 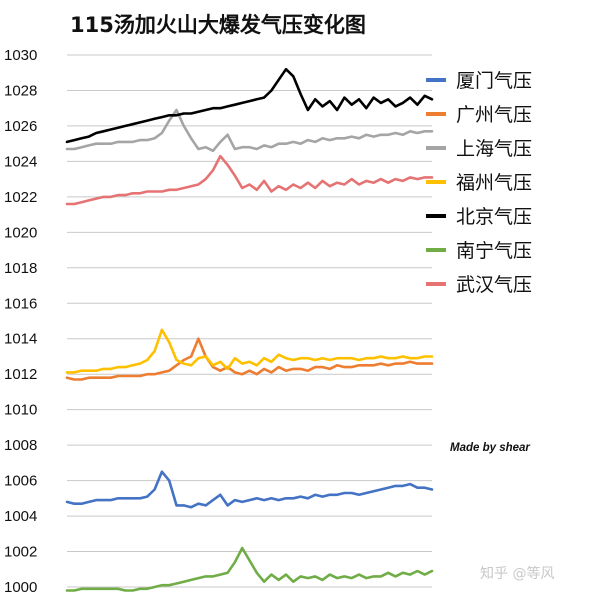 I want to click on y-tick-label-1030: 1030, so click(x=20, y=55).